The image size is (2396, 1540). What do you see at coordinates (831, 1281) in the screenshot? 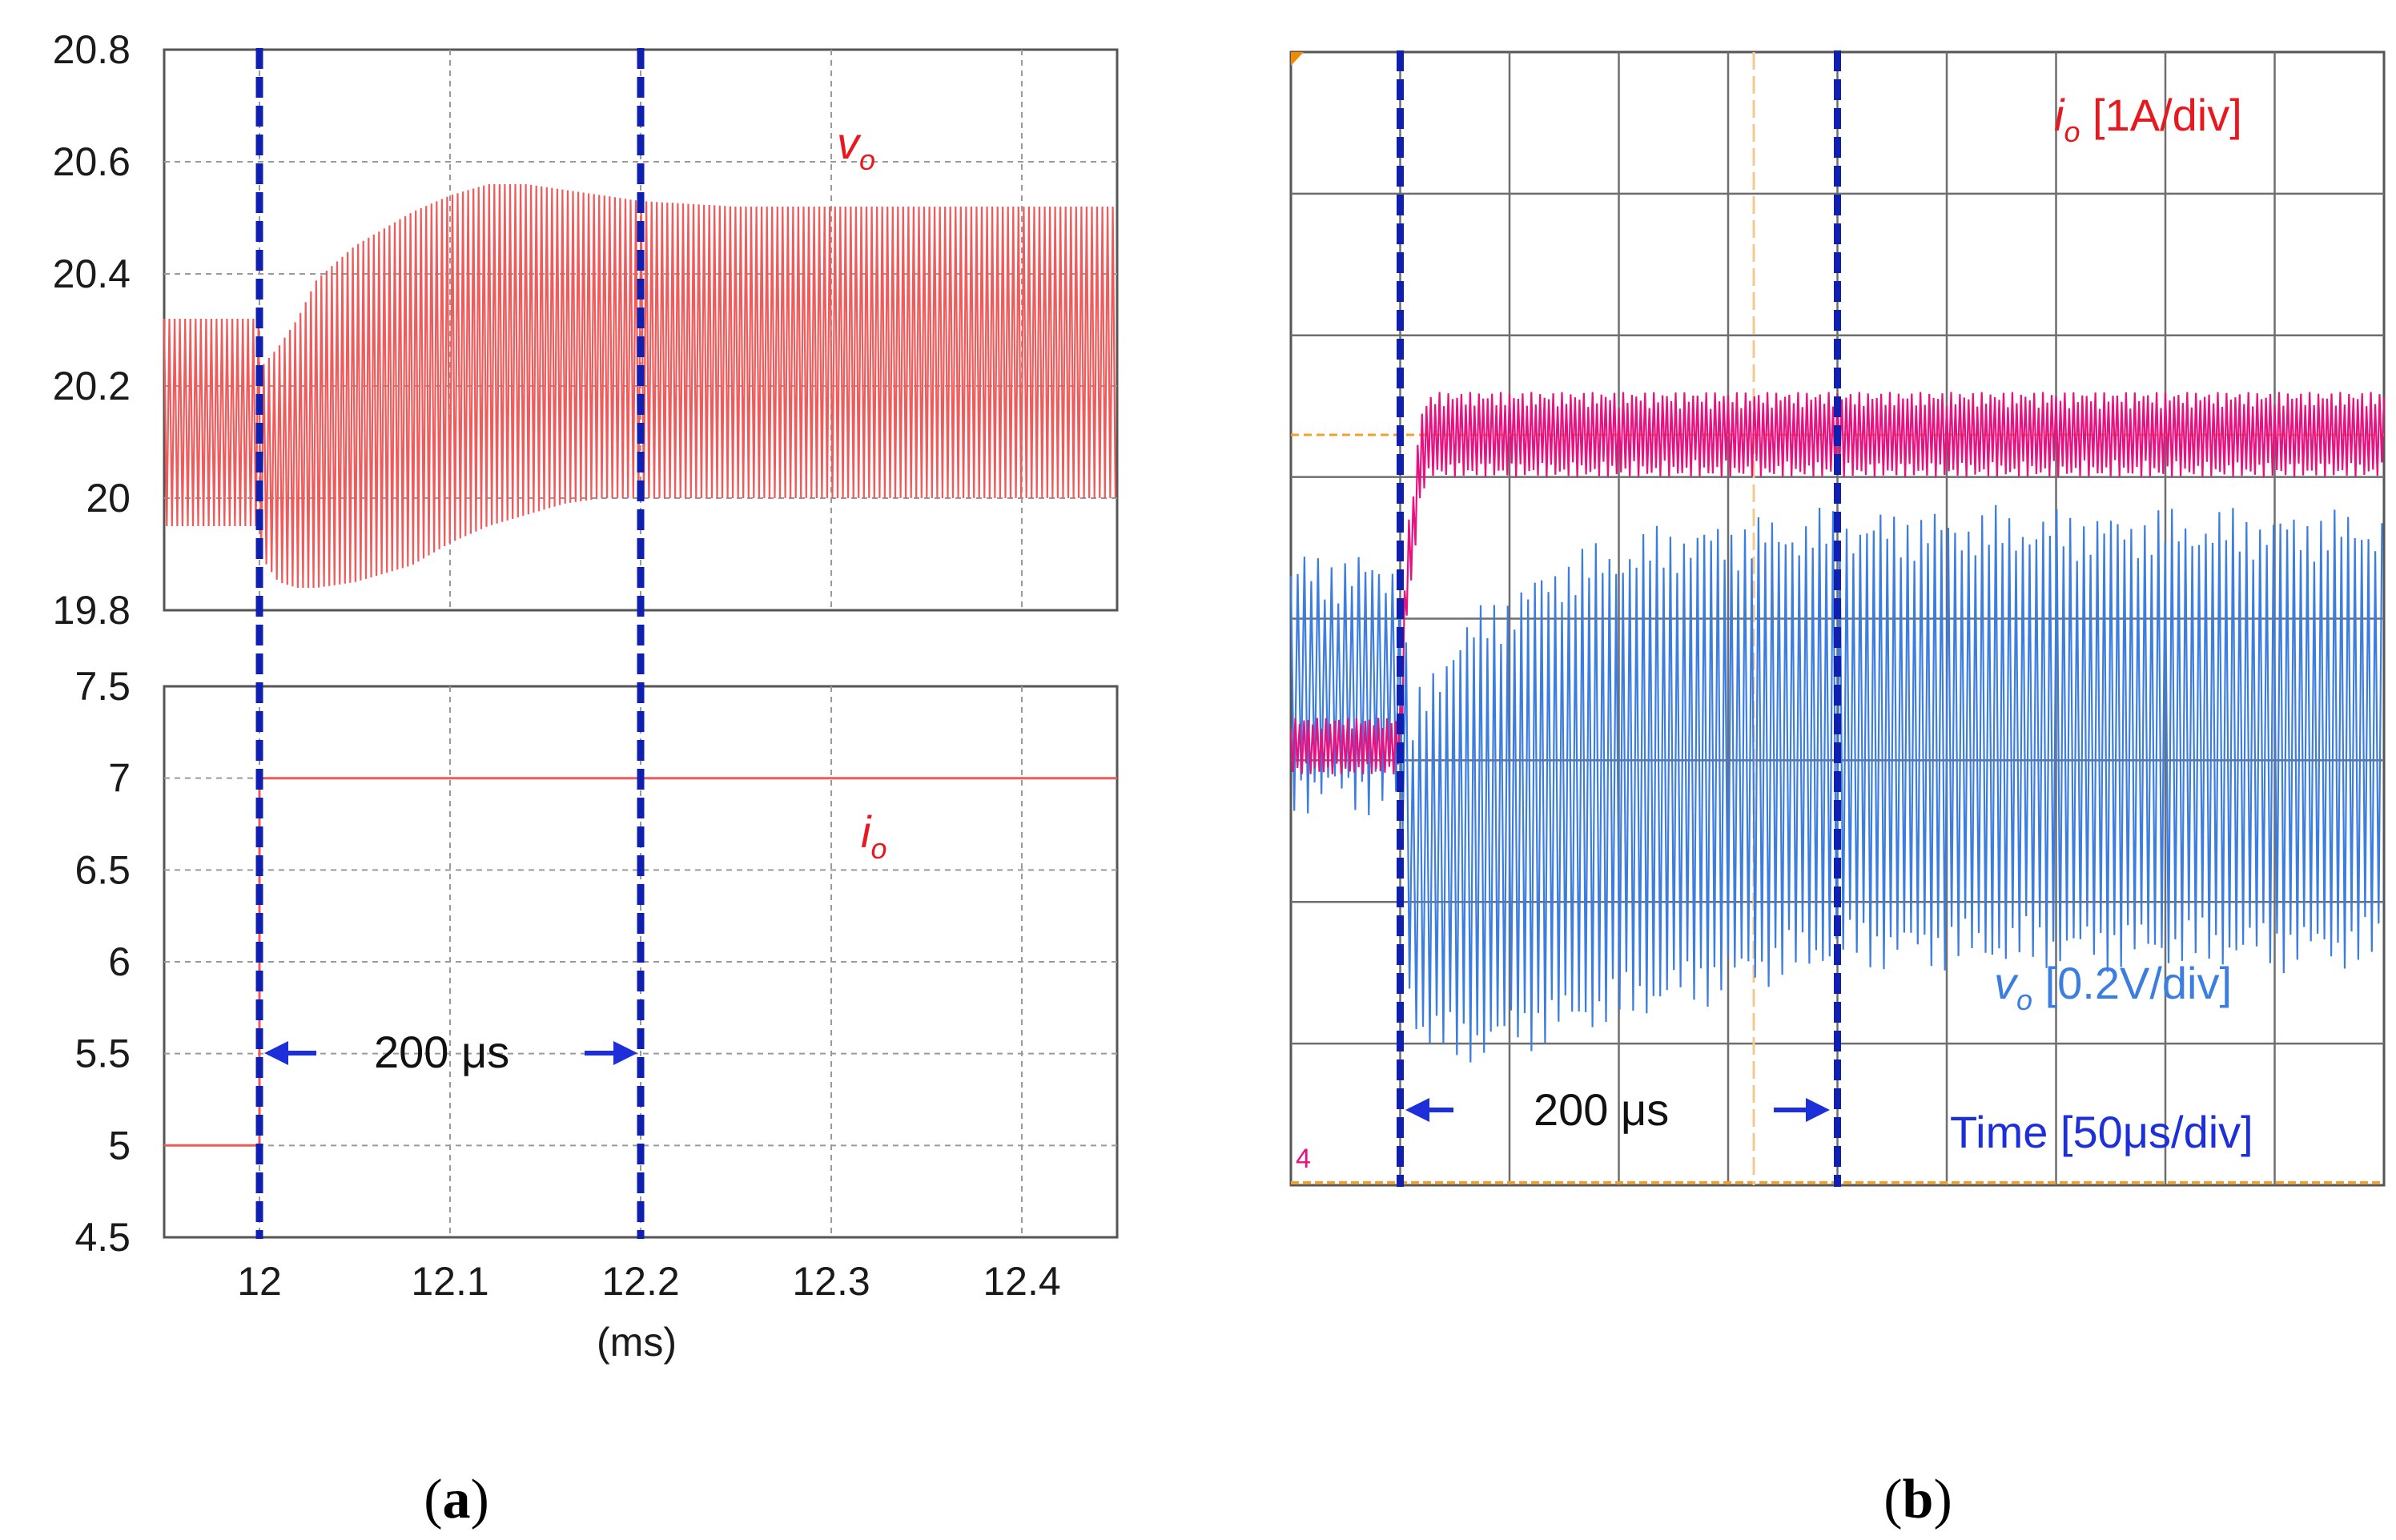
I see `x-tick-label: 12.3` at bounding box center [831, 1281].